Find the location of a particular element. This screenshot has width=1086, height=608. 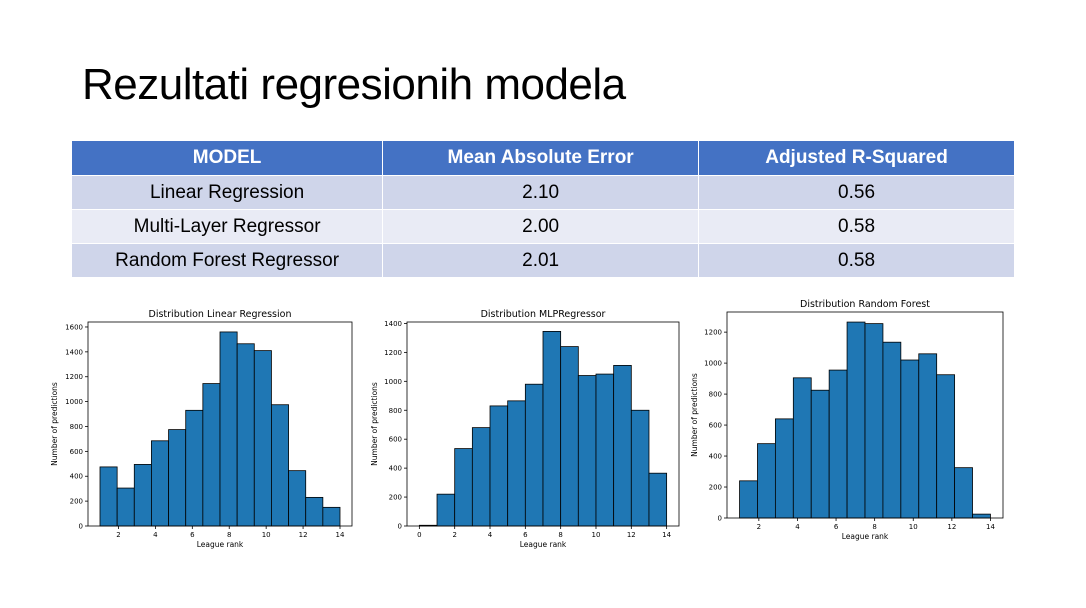

table-row: Multi-Layer Regressor 2.00 0.58 is located at coordinates (542, 226).